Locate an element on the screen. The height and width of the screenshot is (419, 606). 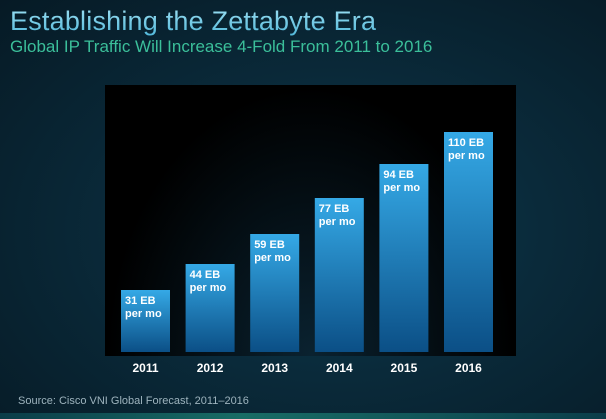
x-tick-2013: 2013 is located at coordinates (274, 368).